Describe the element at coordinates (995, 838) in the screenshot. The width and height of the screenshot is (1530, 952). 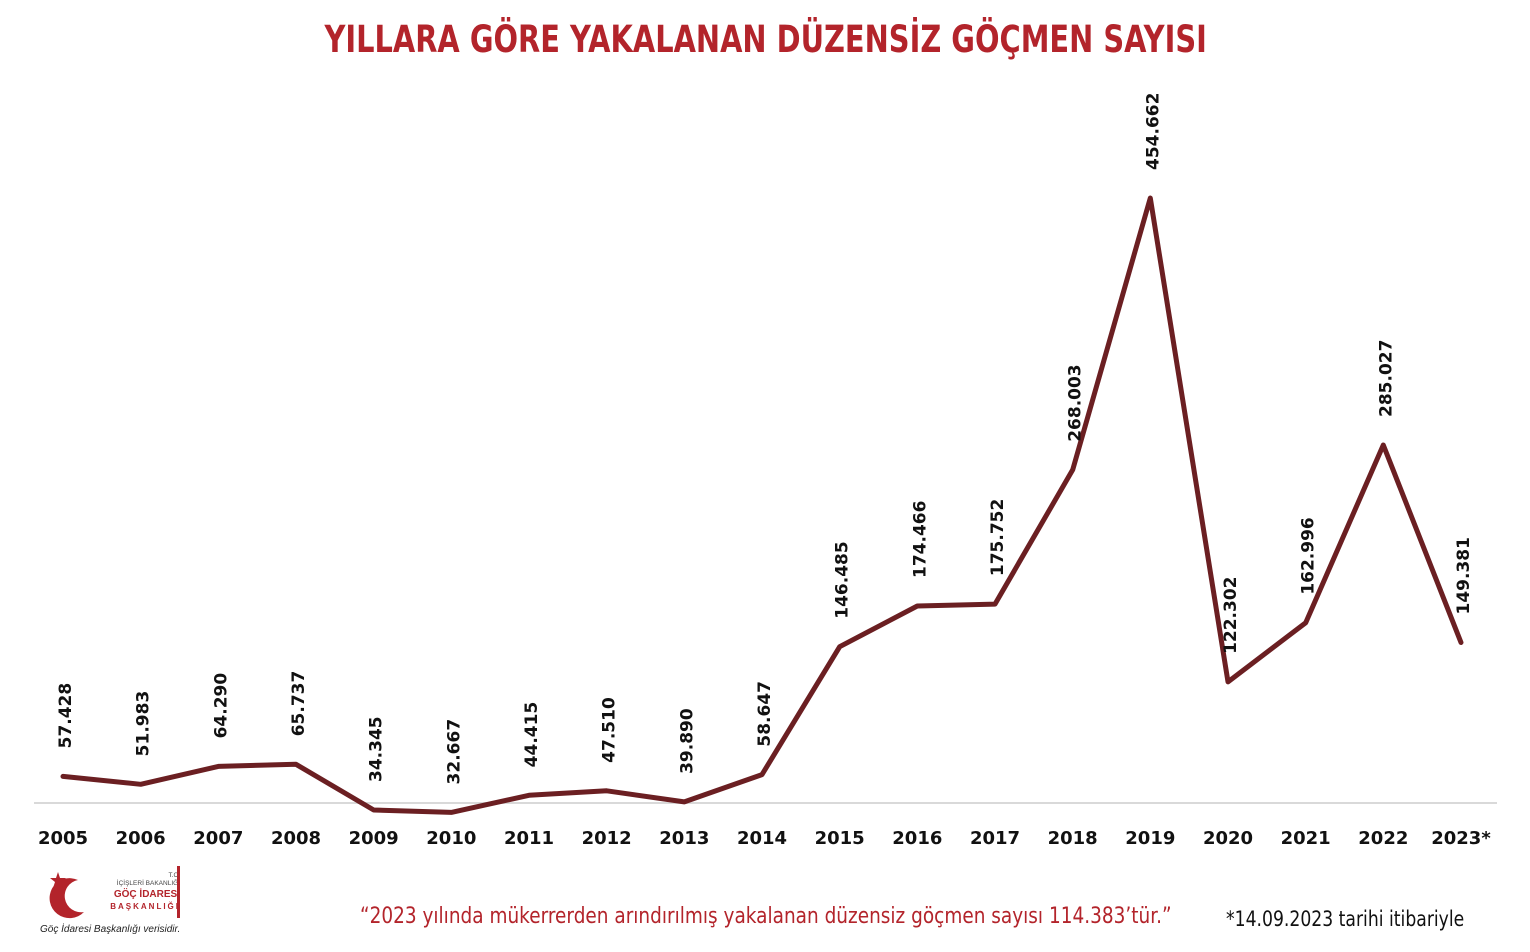
I see `x-tick-label: 2017` at that location.